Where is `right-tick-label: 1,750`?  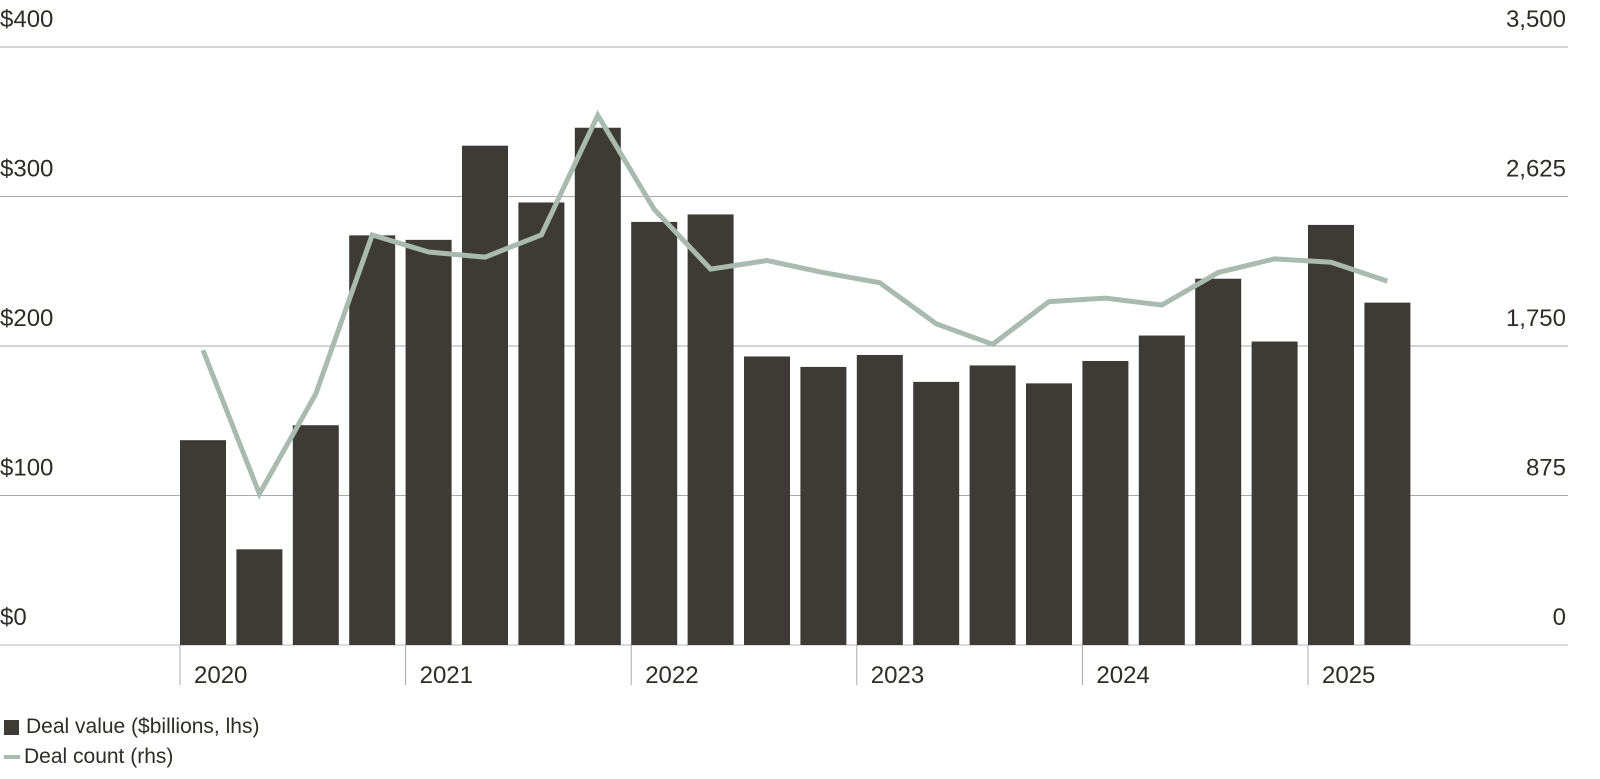
right-tick-label: 1,750 is located at coordinates (1536, 318).